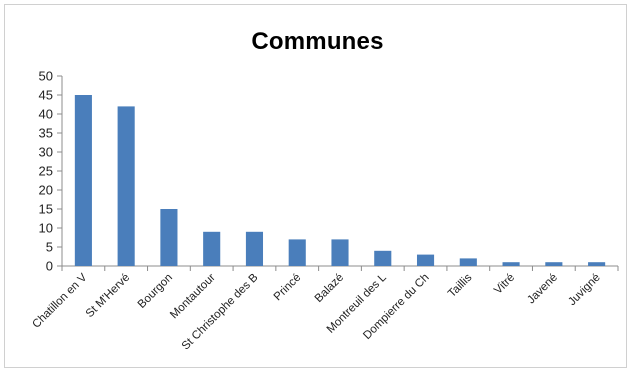 This screenshot has width=635, height=374. What do you see at coordinates (220, 311) in the screenshot?
I see `x-category-label: St Christophe des B` at bounding box center [220, 311].